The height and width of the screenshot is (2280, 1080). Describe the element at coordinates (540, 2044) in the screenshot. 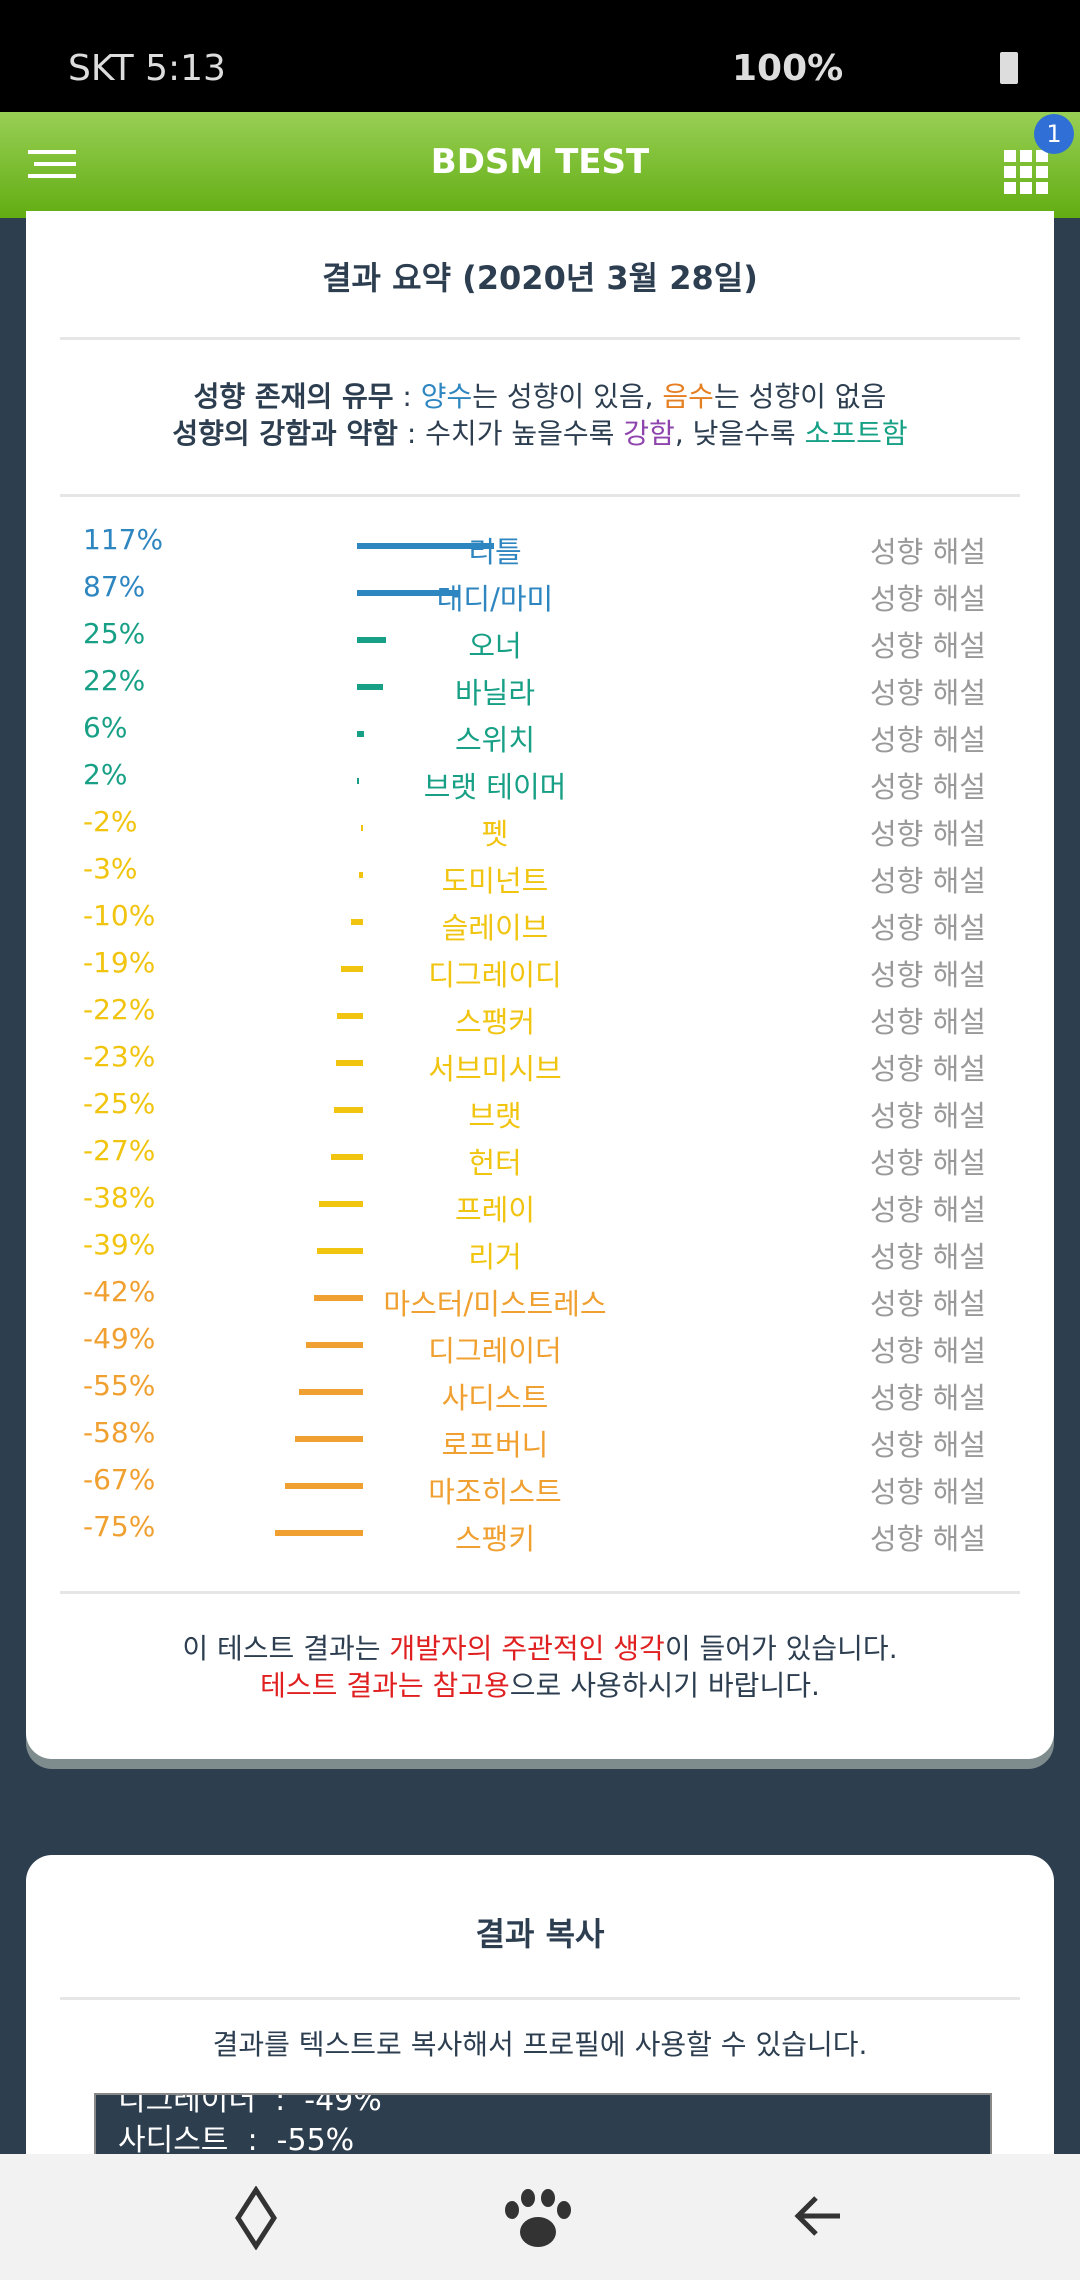

I see `copy-description: 결과를 텍스트로 복사해서 프로필에 사용할 수 있습니다.` at that location.